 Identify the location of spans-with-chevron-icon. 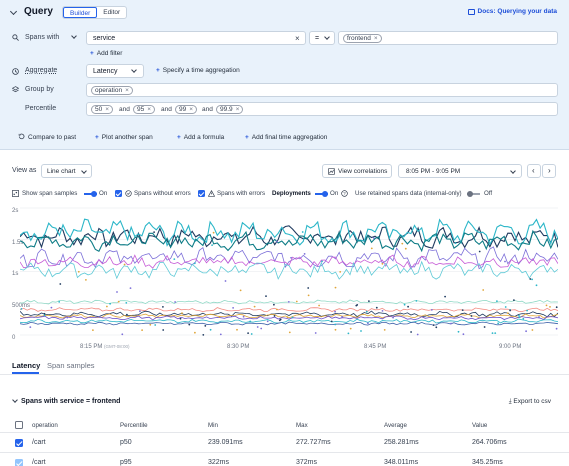
(74, 36).